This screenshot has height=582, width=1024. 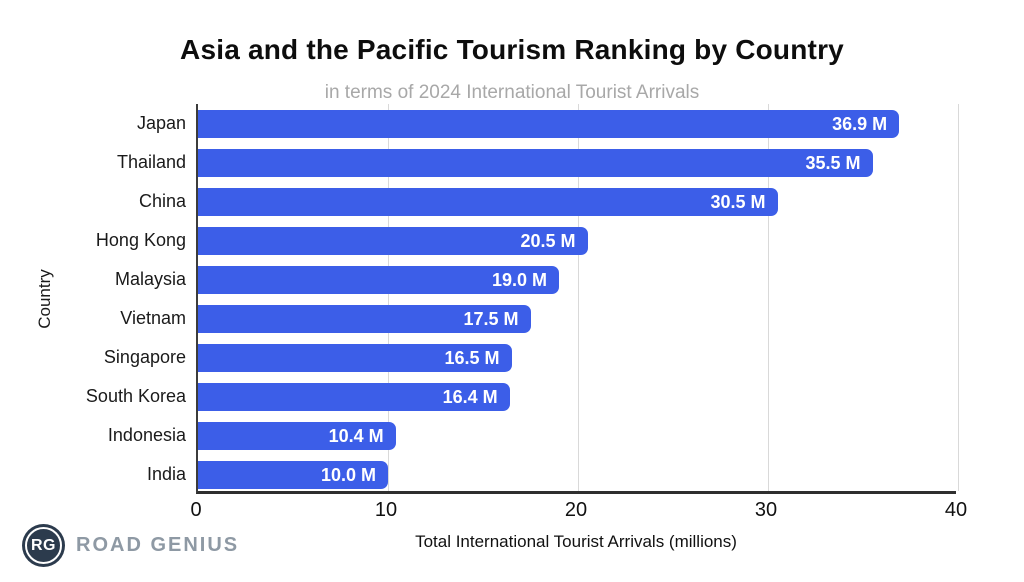 I want to click on category-label: Hong Kong, so click(x=140, y=240).